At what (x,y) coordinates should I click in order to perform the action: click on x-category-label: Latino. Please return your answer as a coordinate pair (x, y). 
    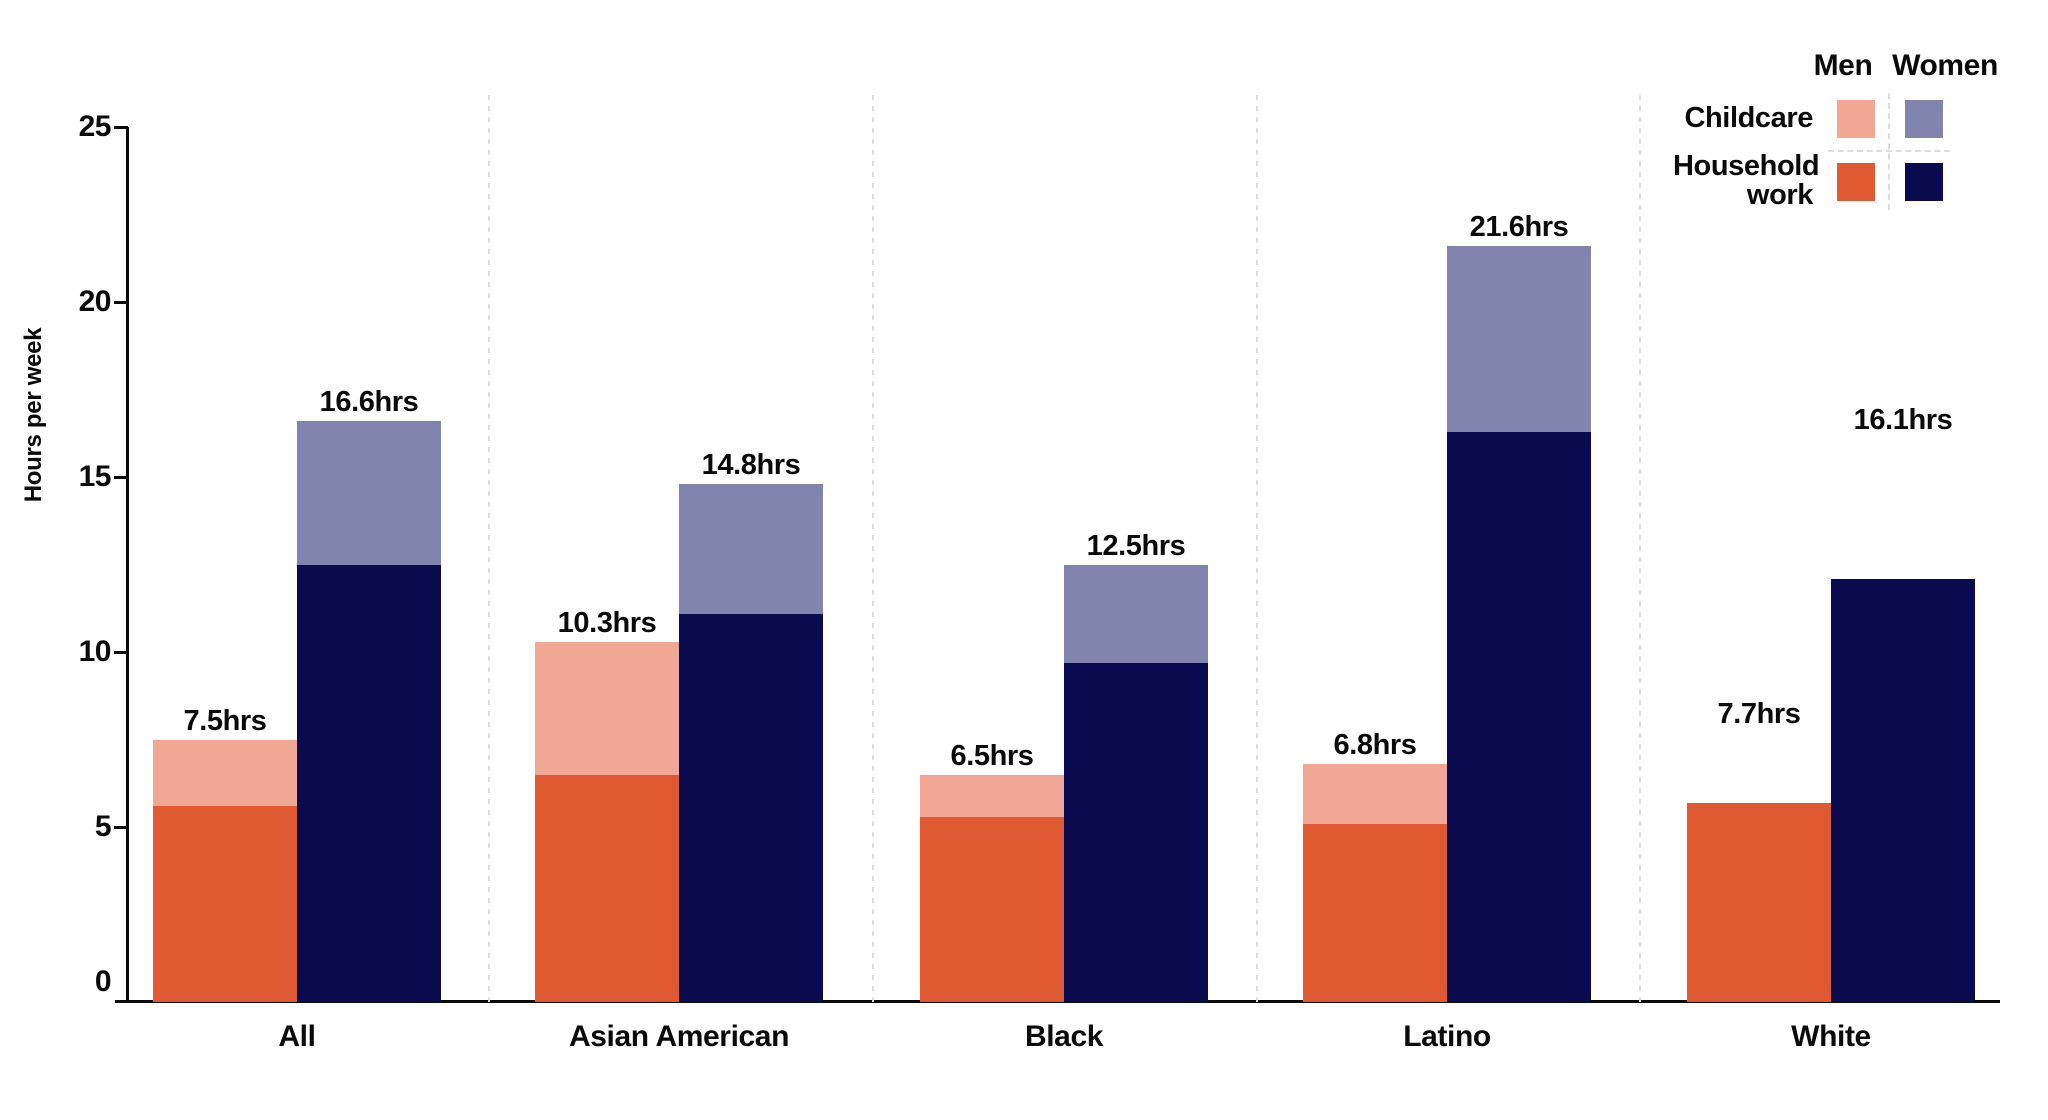
    Looking at the image, I should click on (1447, 1036).